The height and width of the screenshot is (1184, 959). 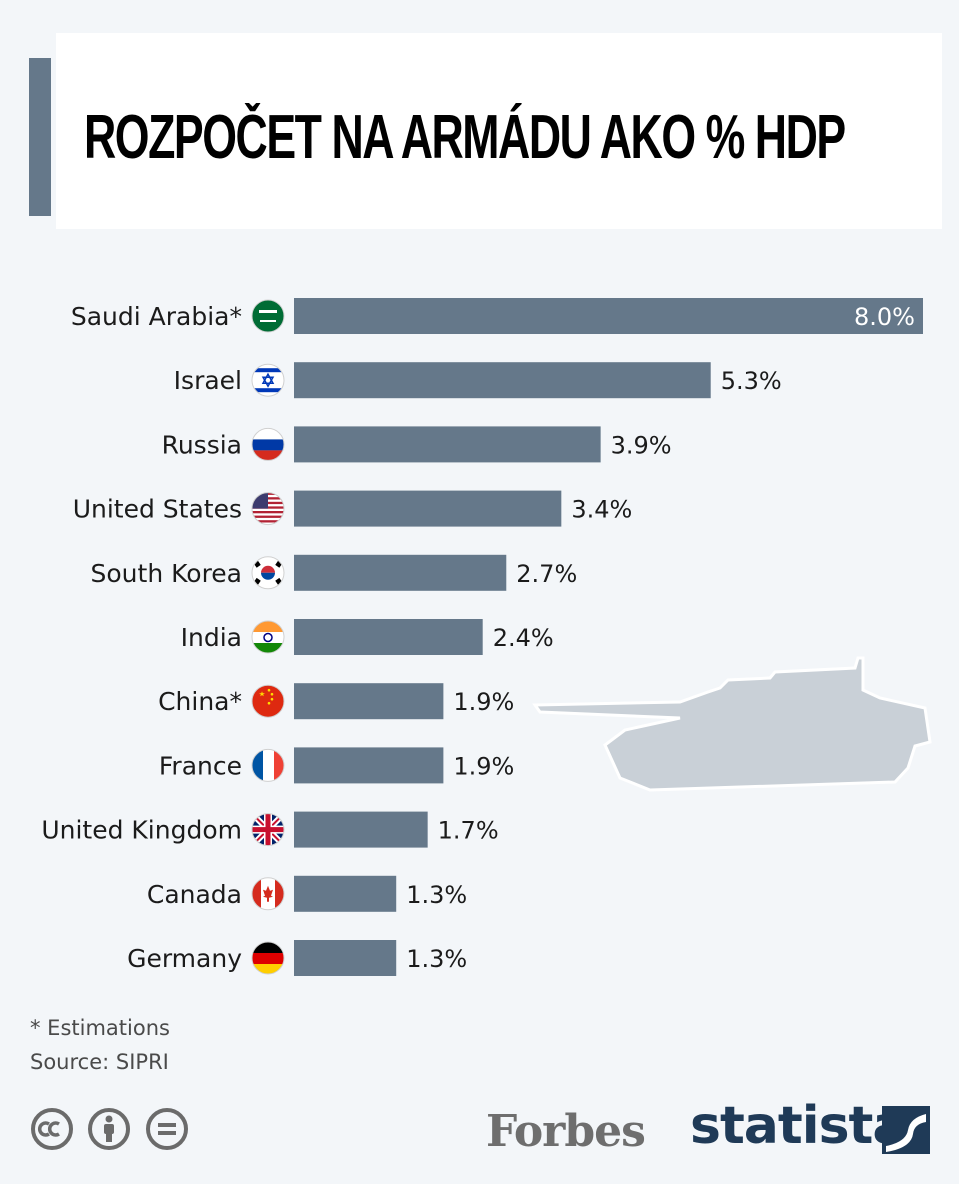 I want to click on bar-row: Israel 5.3%, so click(x=478, y=380).